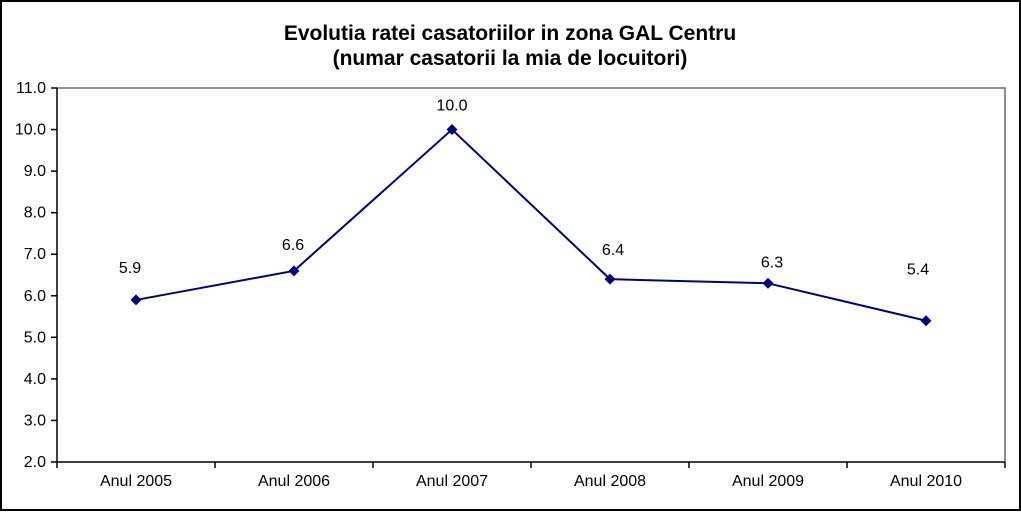 The width and height of the screenshot is (1021, 516). I want to click on data-label: 5.4, so click(918, 270).